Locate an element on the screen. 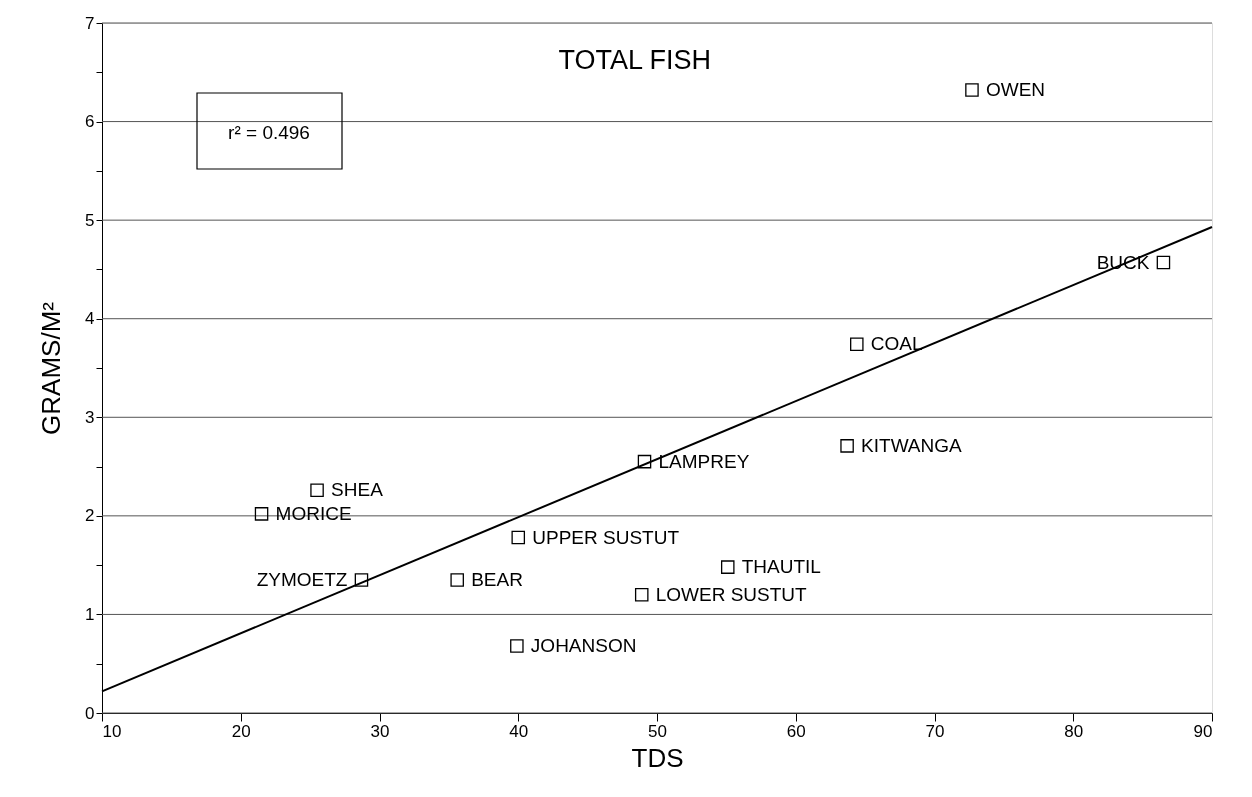  y-tick-label: 0 is located at coordinates (90, 713).